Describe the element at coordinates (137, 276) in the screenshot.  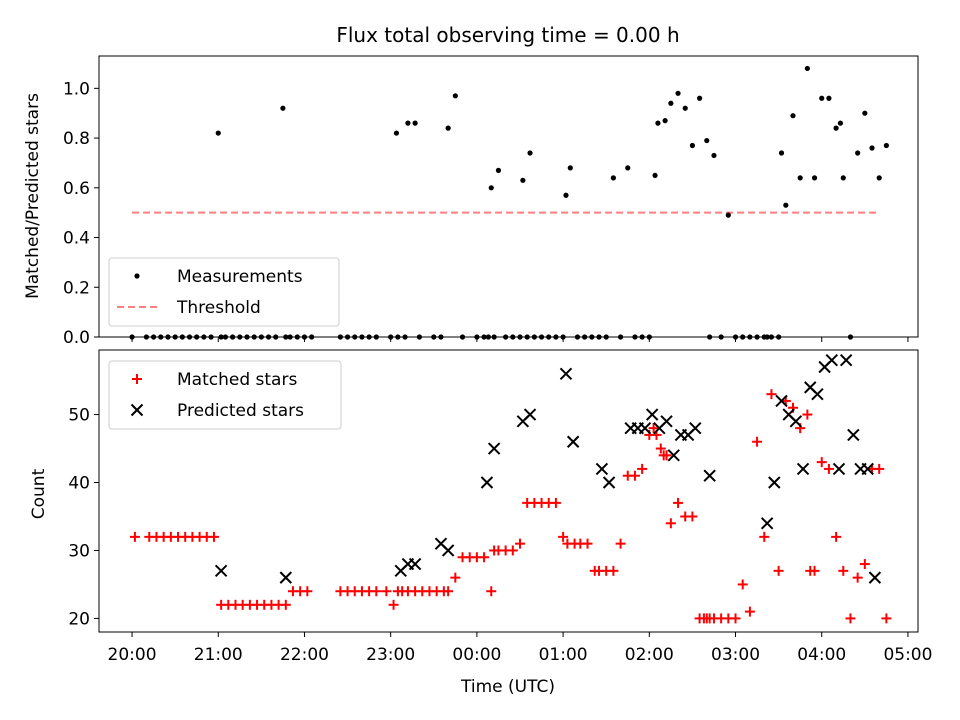
I see `legend-dot-icon` at that location.